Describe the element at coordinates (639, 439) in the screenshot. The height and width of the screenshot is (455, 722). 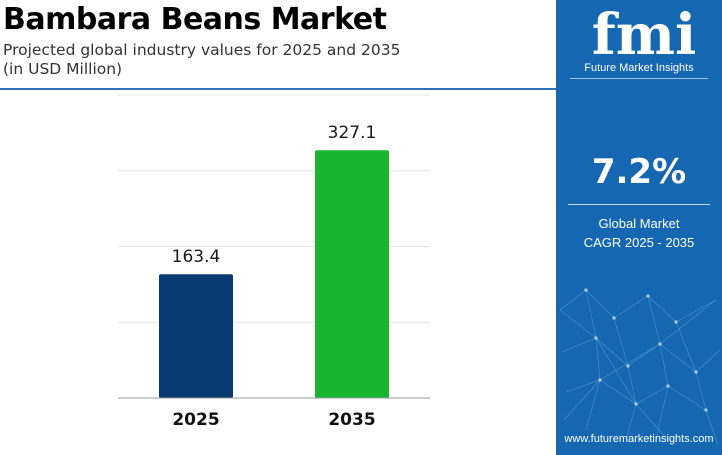
I see `website-link: www.futuremarketinsights.com` at that location.